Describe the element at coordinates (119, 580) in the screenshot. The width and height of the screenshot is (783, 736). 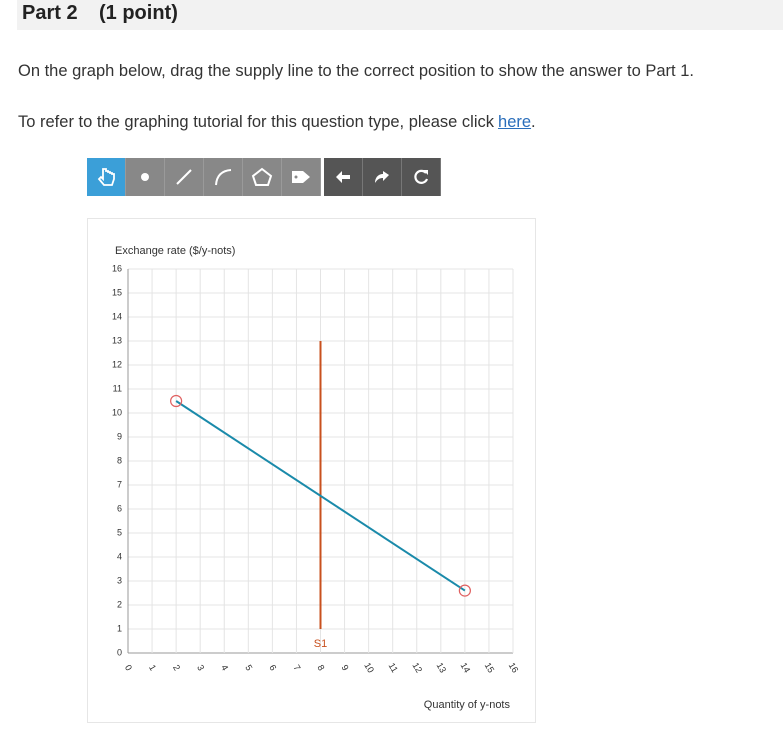
I see `y-tick-label: 3` at that location.